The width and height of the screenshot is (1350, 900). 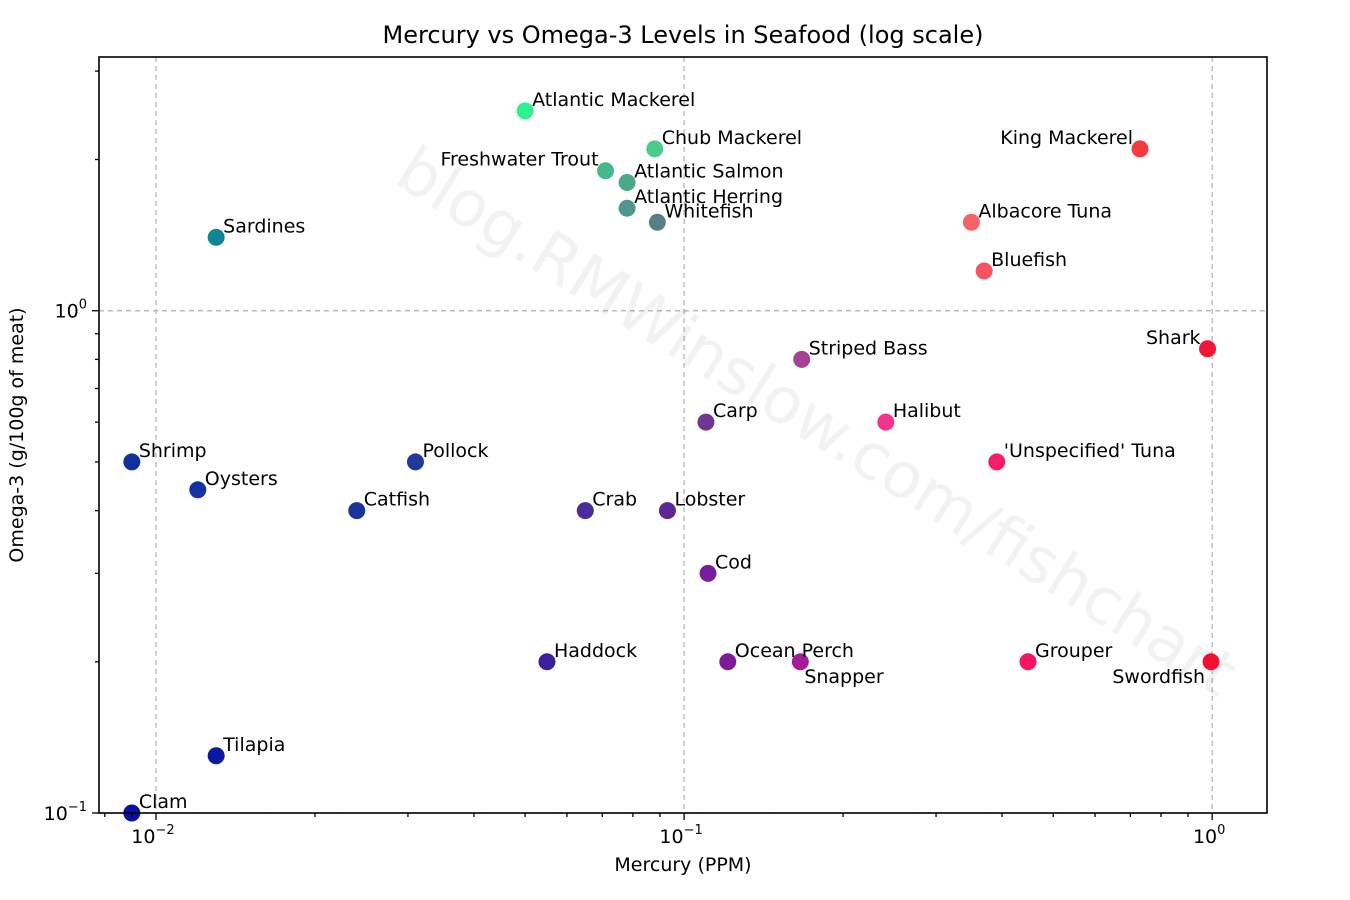 What do you see at coordinates (519, 160) in the screenshot?
I see `point-label: Freshwater Trout` at bounding box center [519, 160].